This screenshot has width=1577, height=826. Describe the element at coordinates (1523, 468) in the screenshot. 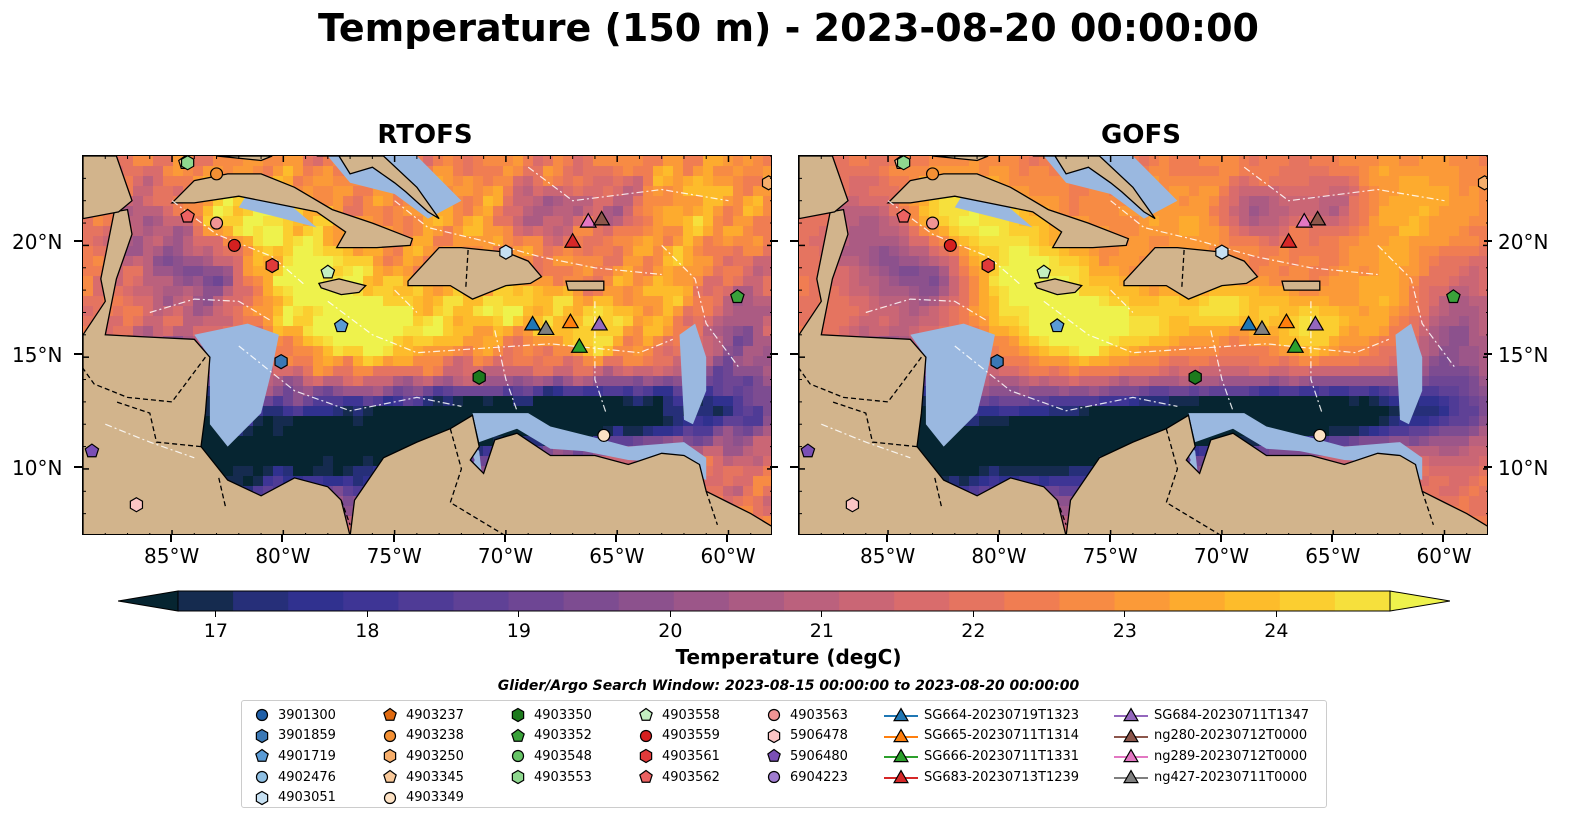

I see `lat-label-10n-right: 10°N` at that location.